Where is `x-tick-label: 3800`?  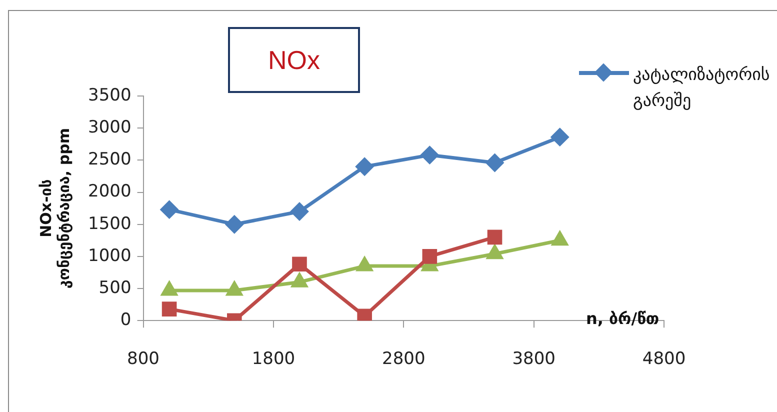
x-tick-label: 3800 is located at coordinates (534, 359).